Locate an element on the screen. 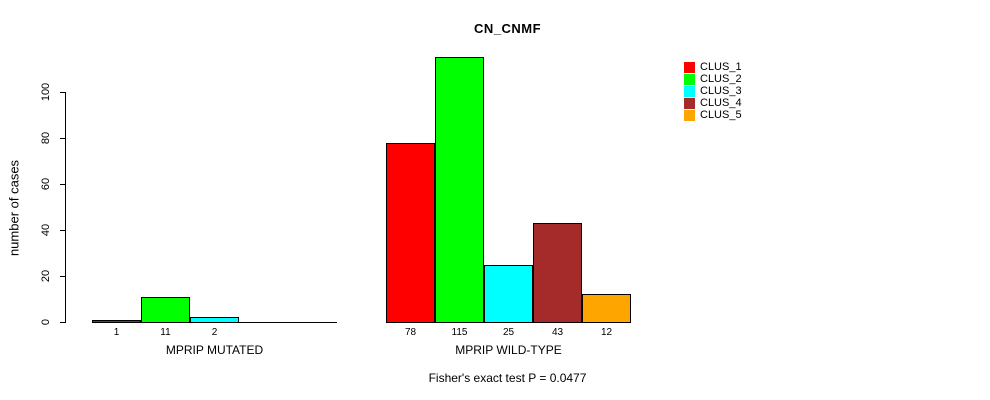 The image size is (990, 400). y-tick-label: 40 is located at coordinates (46, 230).